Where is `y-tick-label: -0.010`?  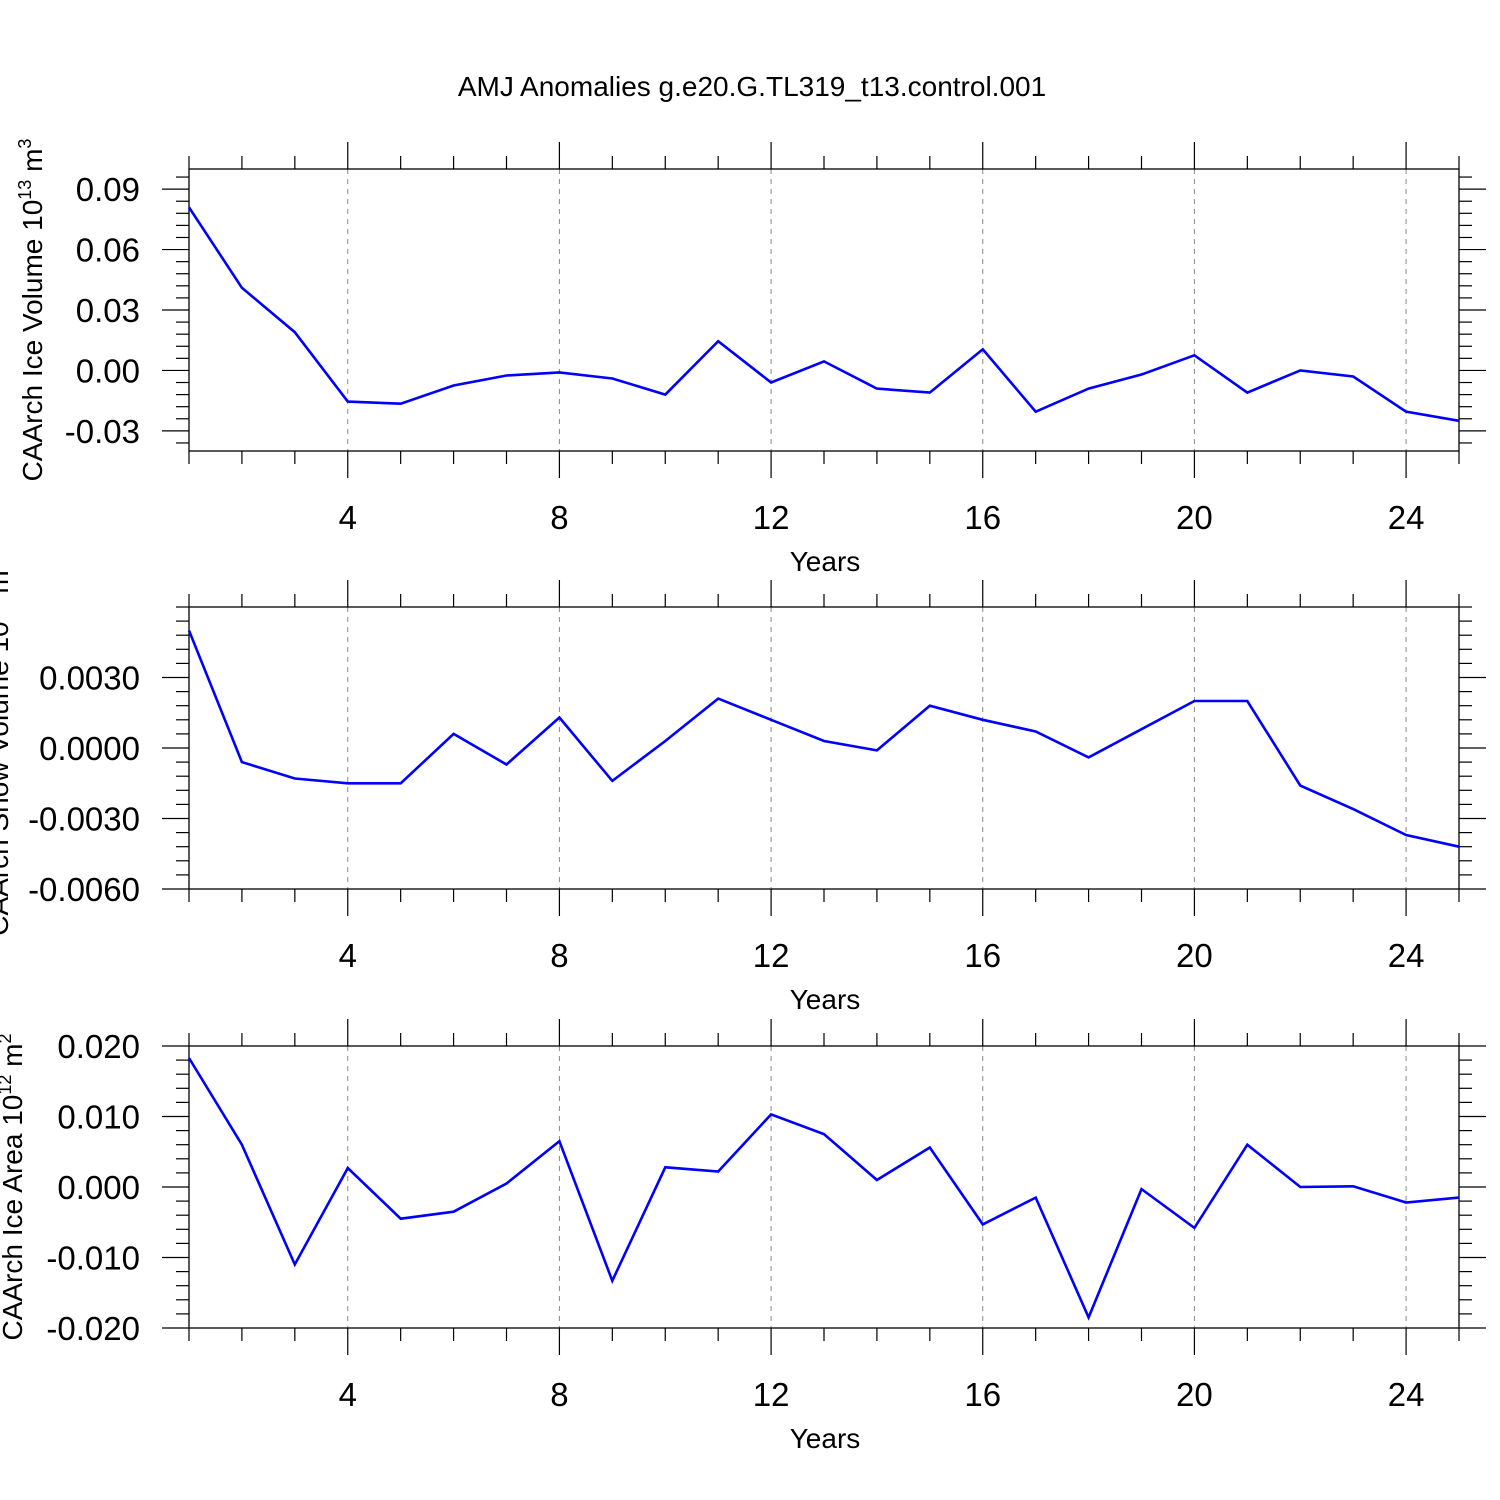
y-tick-label: -0.010 is located at coordinates (93, 1258).